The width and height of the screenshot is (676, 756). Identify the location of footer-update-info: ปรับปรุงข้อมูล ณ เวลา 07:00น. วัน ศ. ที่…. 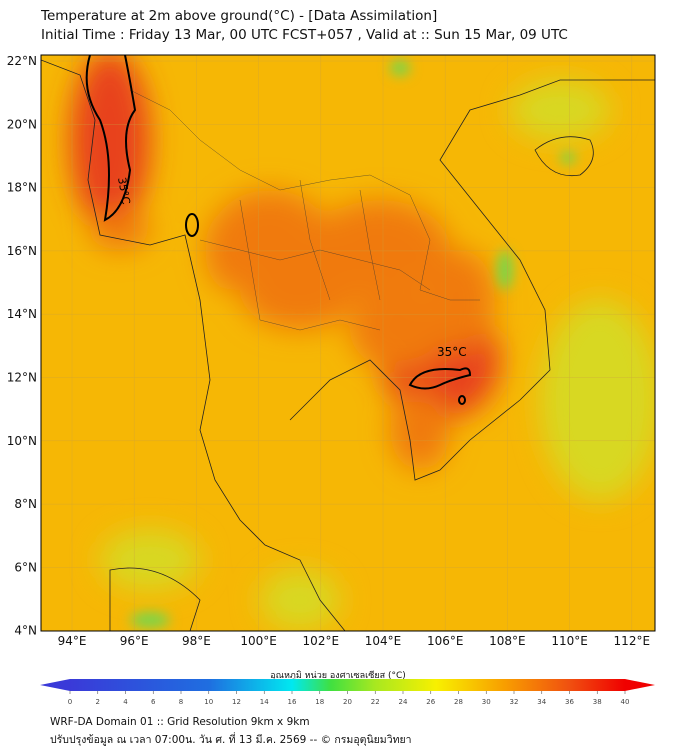
(231, 740).